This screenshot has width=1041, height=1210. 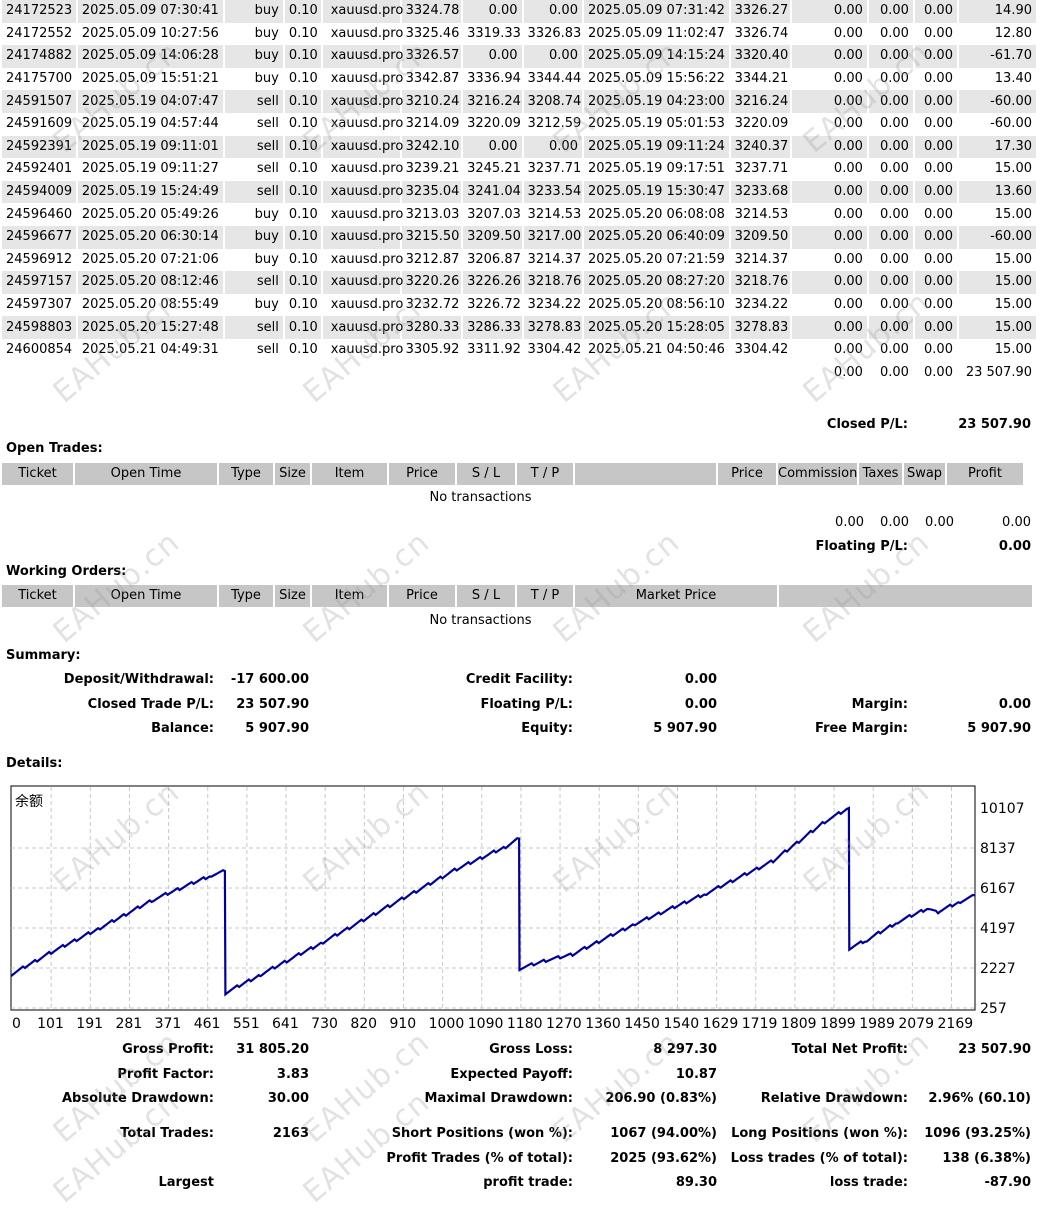 I want to click on closed-pl-value: 23 507.90, so click(x=994, y=424).